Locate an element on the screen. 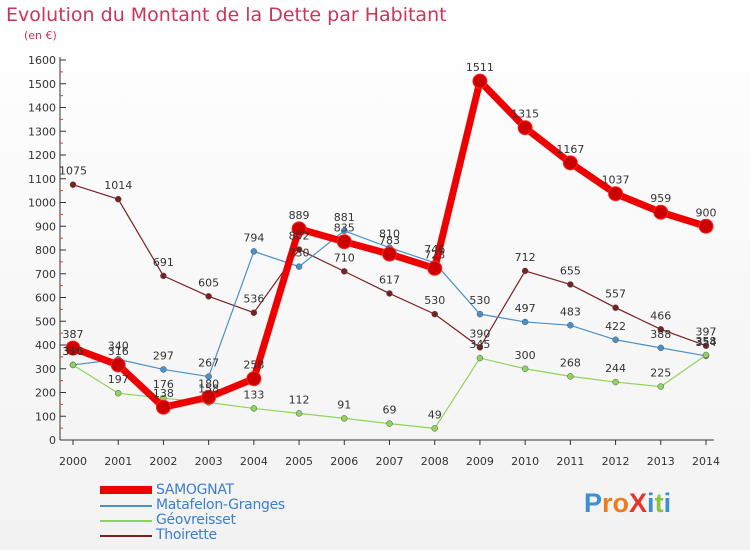  data-label-thoirette: 617 is located at coordinates (389, 279).